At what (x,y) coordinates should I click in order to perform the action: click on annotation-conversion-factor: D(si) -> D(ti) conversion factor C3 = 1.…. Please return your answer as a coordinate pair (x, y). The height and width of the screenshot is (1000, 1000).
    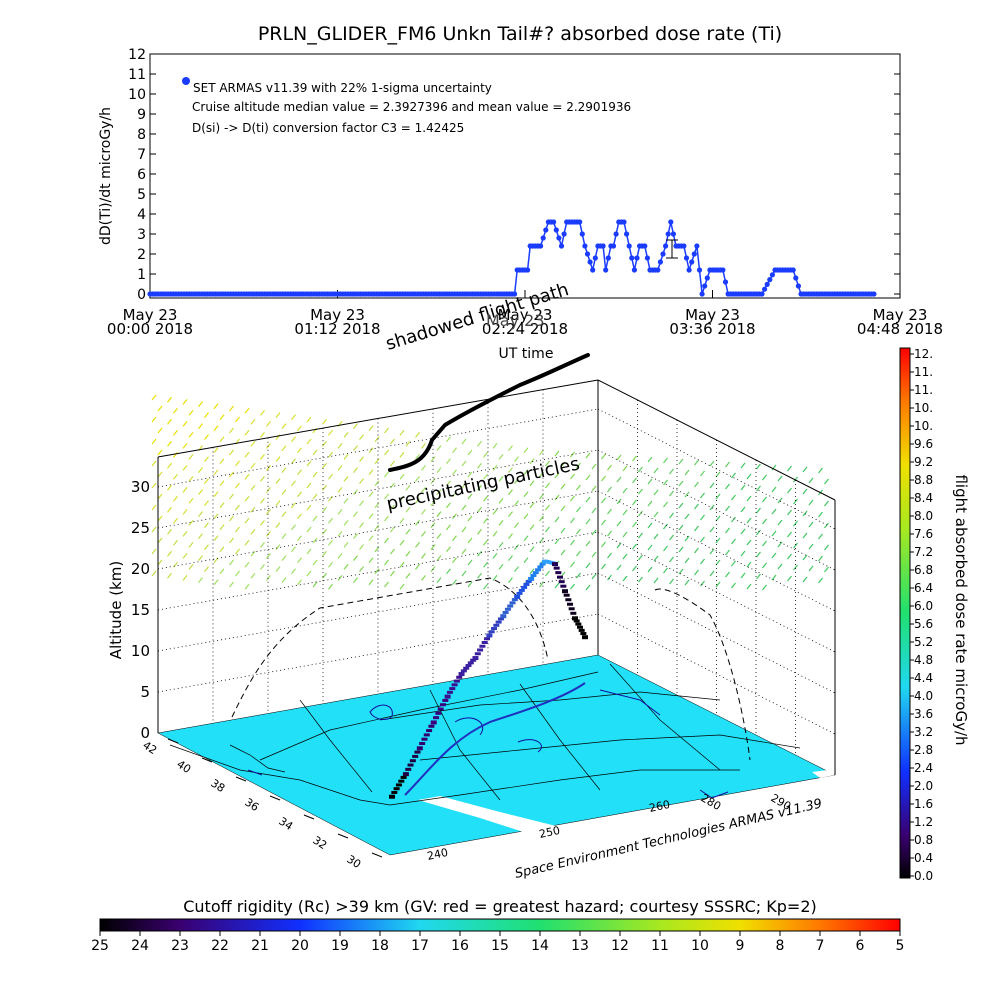
    Looking at the image, I should click on (328, 128).